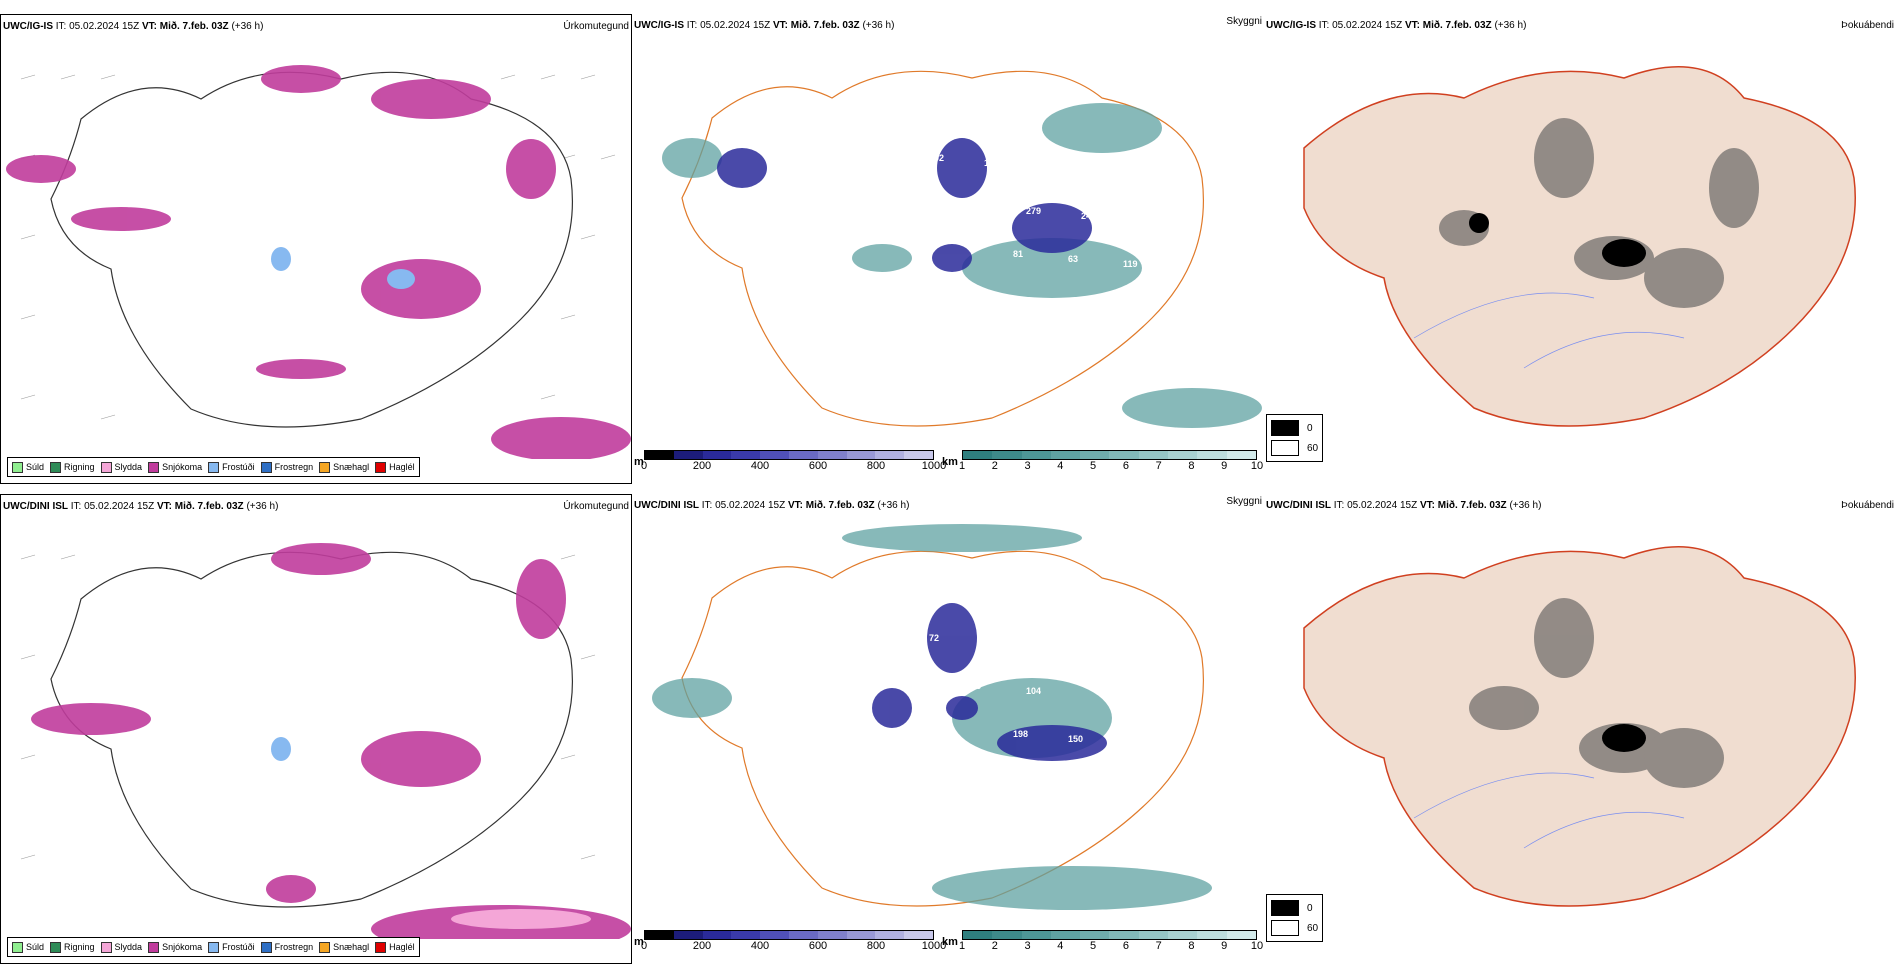 The height and width of the screenshot is (964, 1900). Describe the element at coordinates (881, 153) in the screenshot. I see `visibility-label: 100` at that location.